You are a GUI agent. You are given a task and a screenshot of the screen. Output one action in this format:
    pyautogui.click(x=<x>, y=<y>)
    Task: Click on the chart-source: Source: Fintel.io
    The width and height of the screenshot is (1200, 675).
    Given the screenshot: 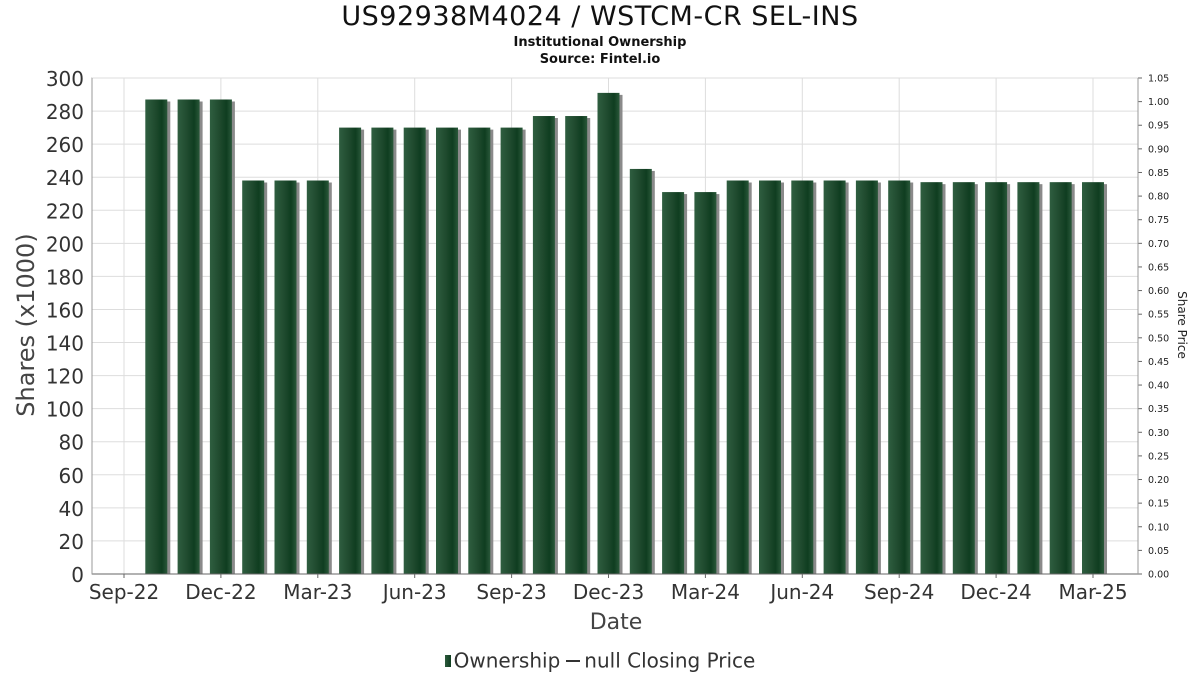 What is the action you would take?
    pyautogui.click(x=600, y=59)
    